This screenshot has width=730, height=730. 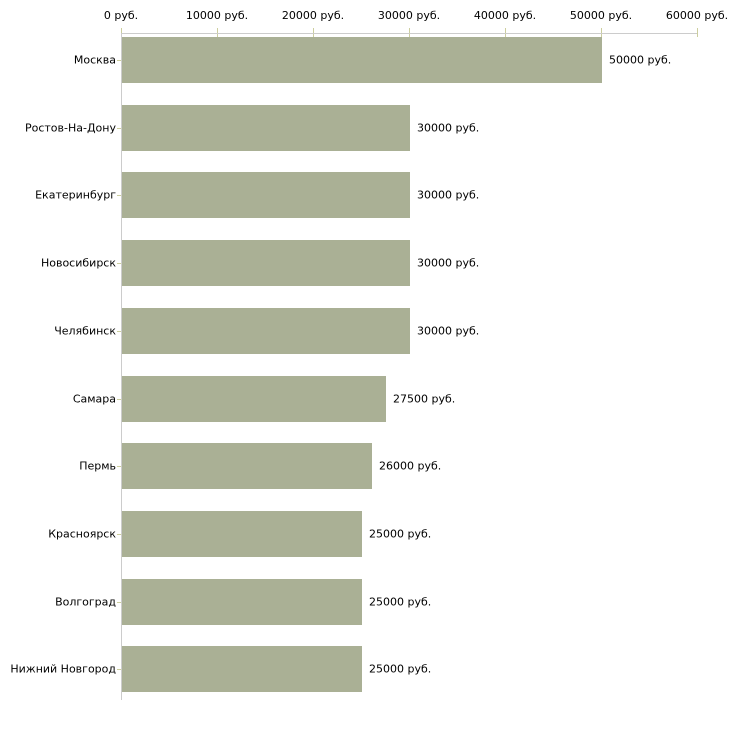 What do you see at coordinates (70, 128) in the screenshot?
I see `category-label: Ростов-На-Дону` at bounding box center [70, 128].